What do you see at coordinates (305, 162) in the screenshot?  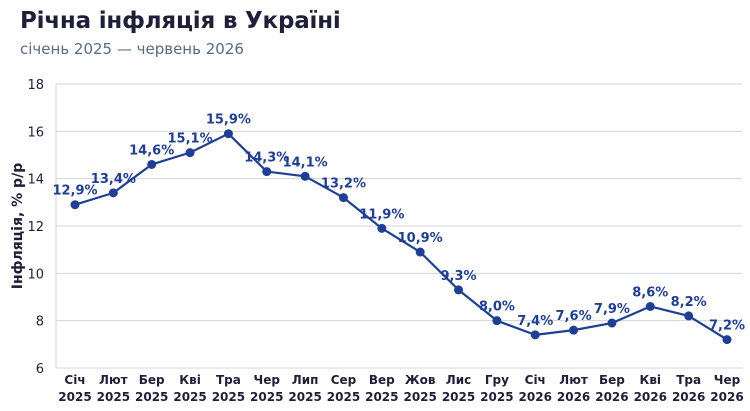 I see `data-label: 14,1%` at bounding box center [305, 162].